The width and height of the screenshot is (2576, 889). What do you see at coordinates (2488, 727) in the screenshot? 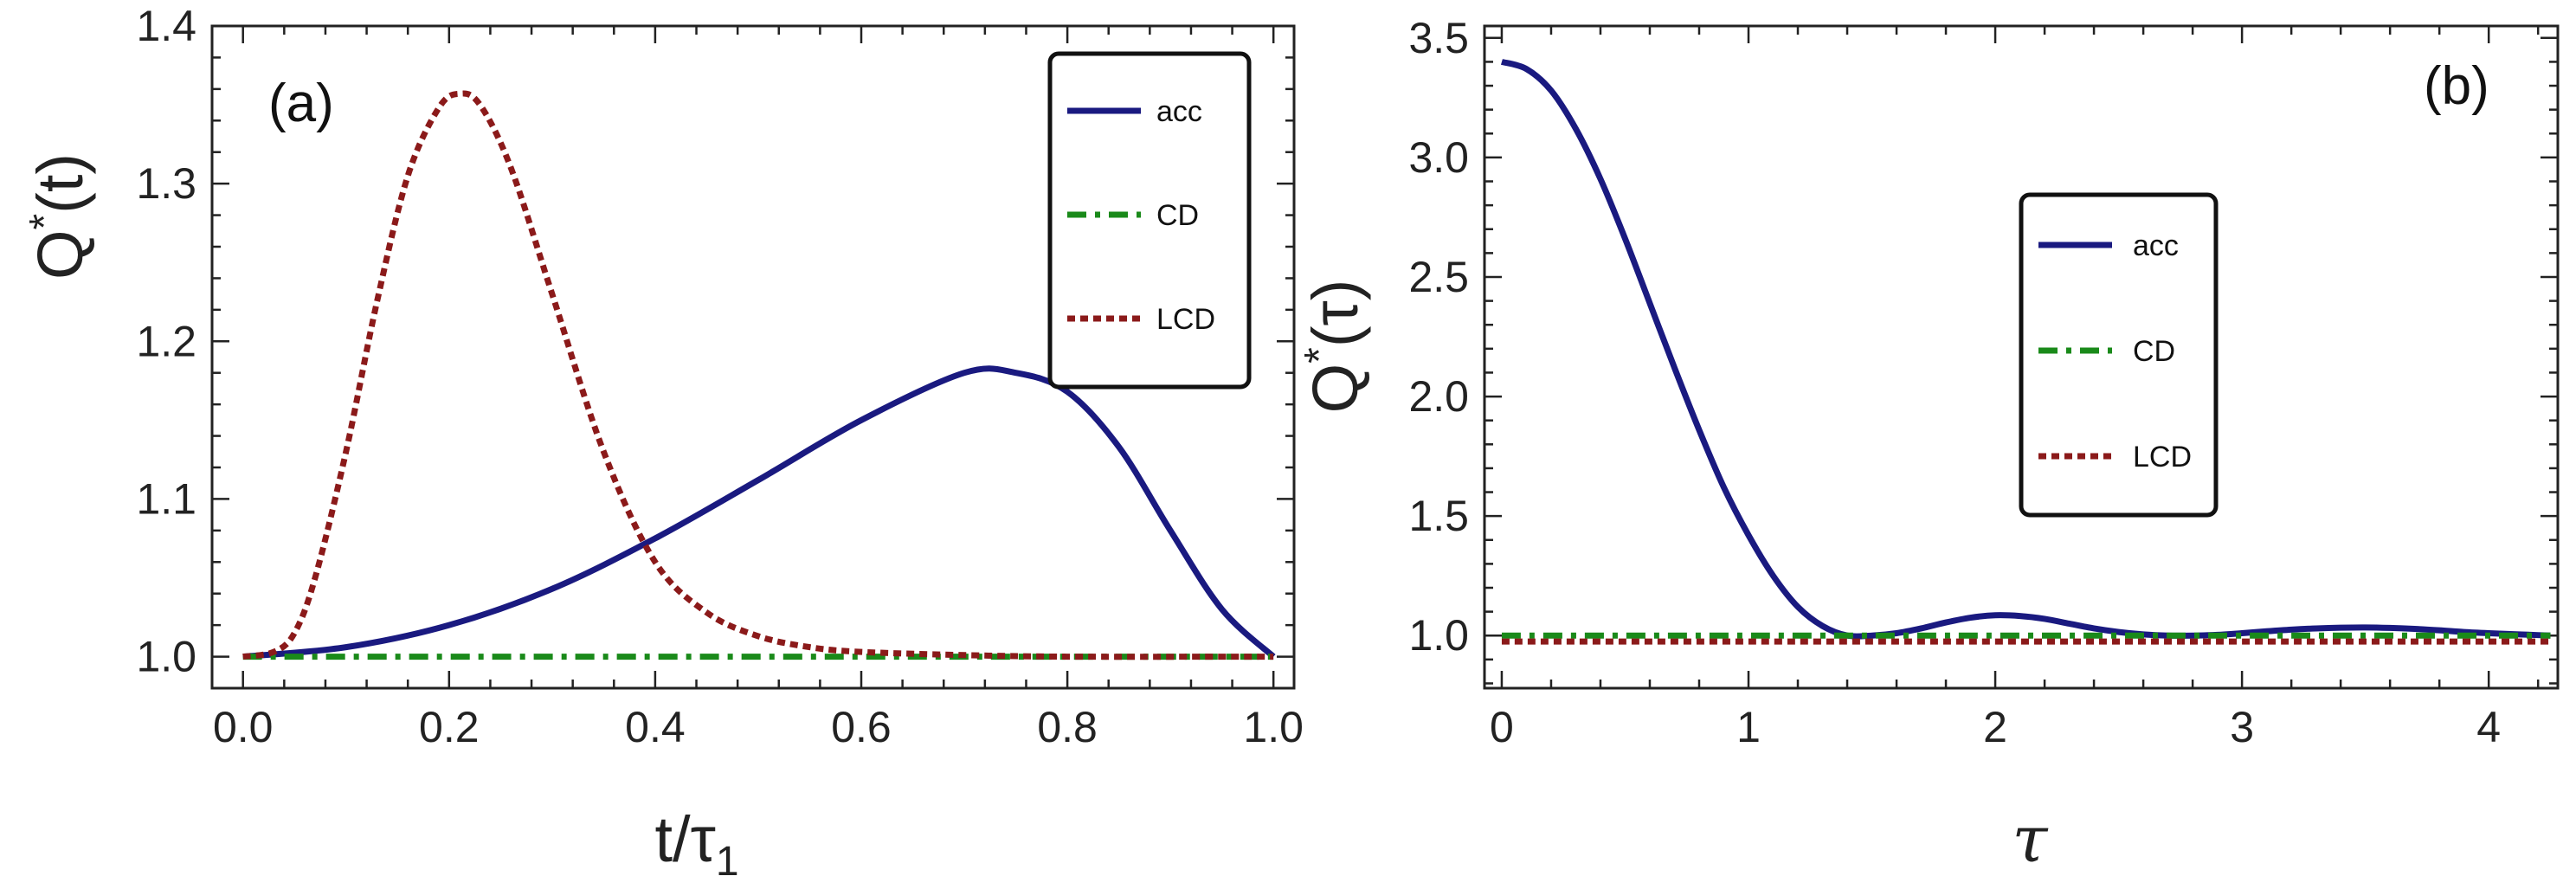
I see `panel-b-xtick-label: 4` at bounding box center [2488, 727].